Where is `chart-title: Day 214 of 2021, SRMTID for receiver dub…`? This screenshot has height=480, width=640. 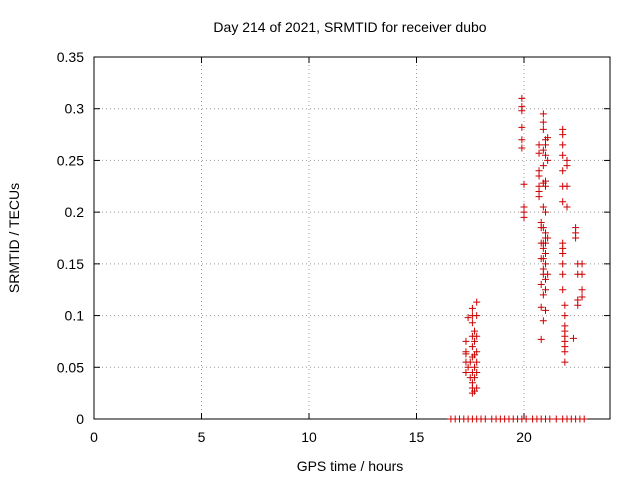 chart-title: Day 214 of 2021, SRMTID for receiver dub… is located at coordinates (349, 27).